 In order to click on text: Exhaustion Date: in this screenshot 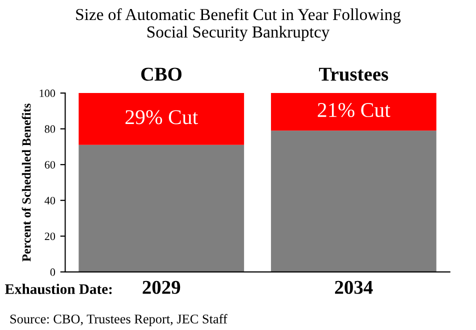, I will do `click(58, 289)`.